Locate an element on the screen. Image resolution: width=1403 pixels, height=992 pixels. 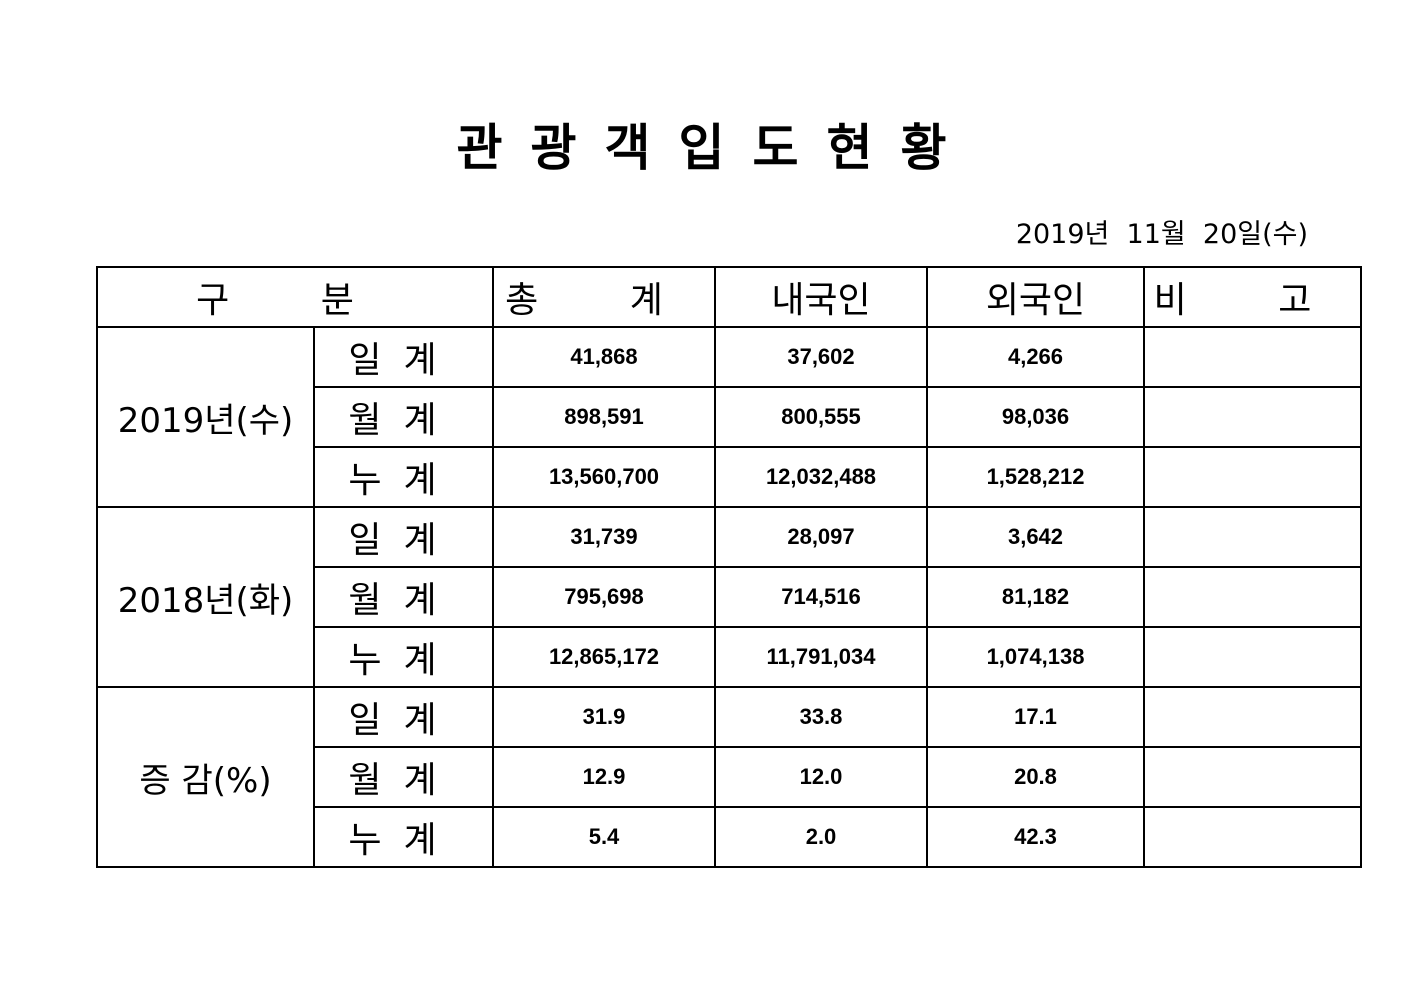
cell-domestic: 800,555 is located at coordinates (821, 417).